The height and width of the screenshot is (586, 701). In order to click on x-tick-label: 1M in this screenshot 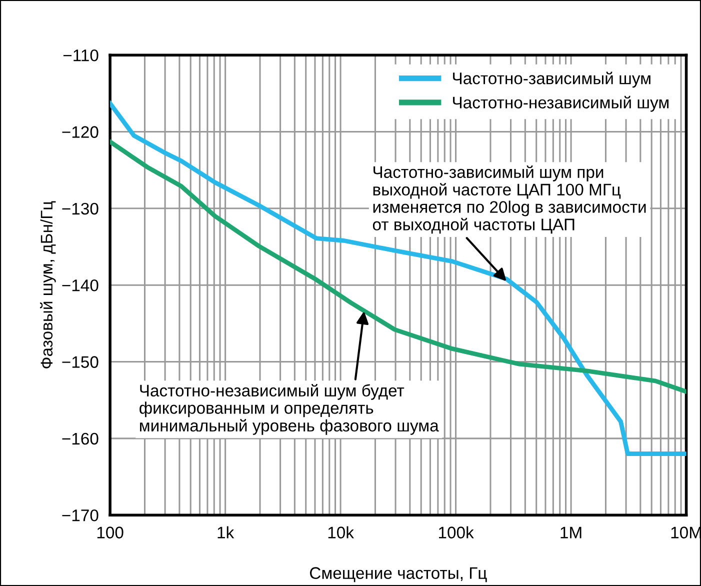, I will do `click(571, 532)`.